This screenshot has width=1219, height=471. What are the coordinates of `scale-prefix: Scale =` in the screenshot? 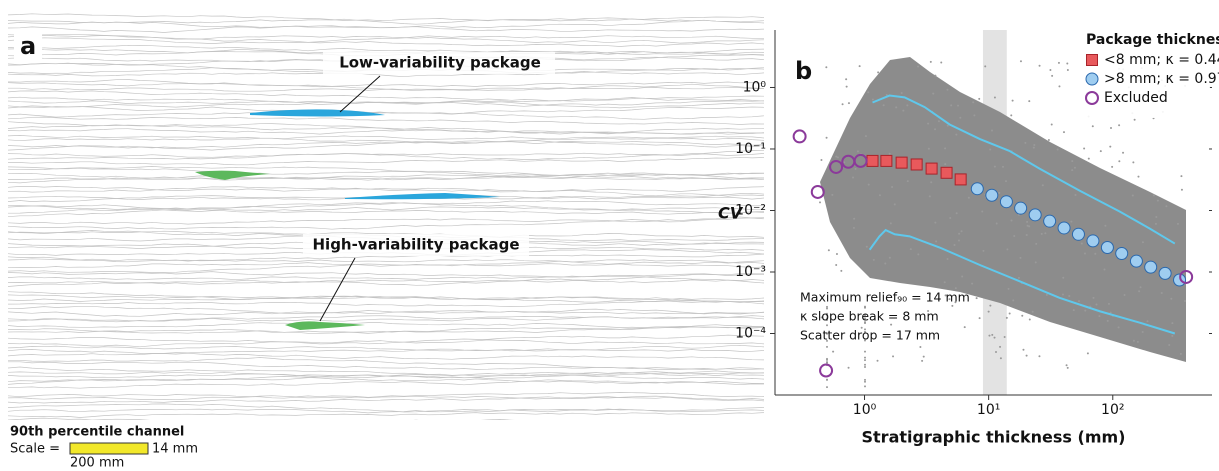 It's located at (35, 449).